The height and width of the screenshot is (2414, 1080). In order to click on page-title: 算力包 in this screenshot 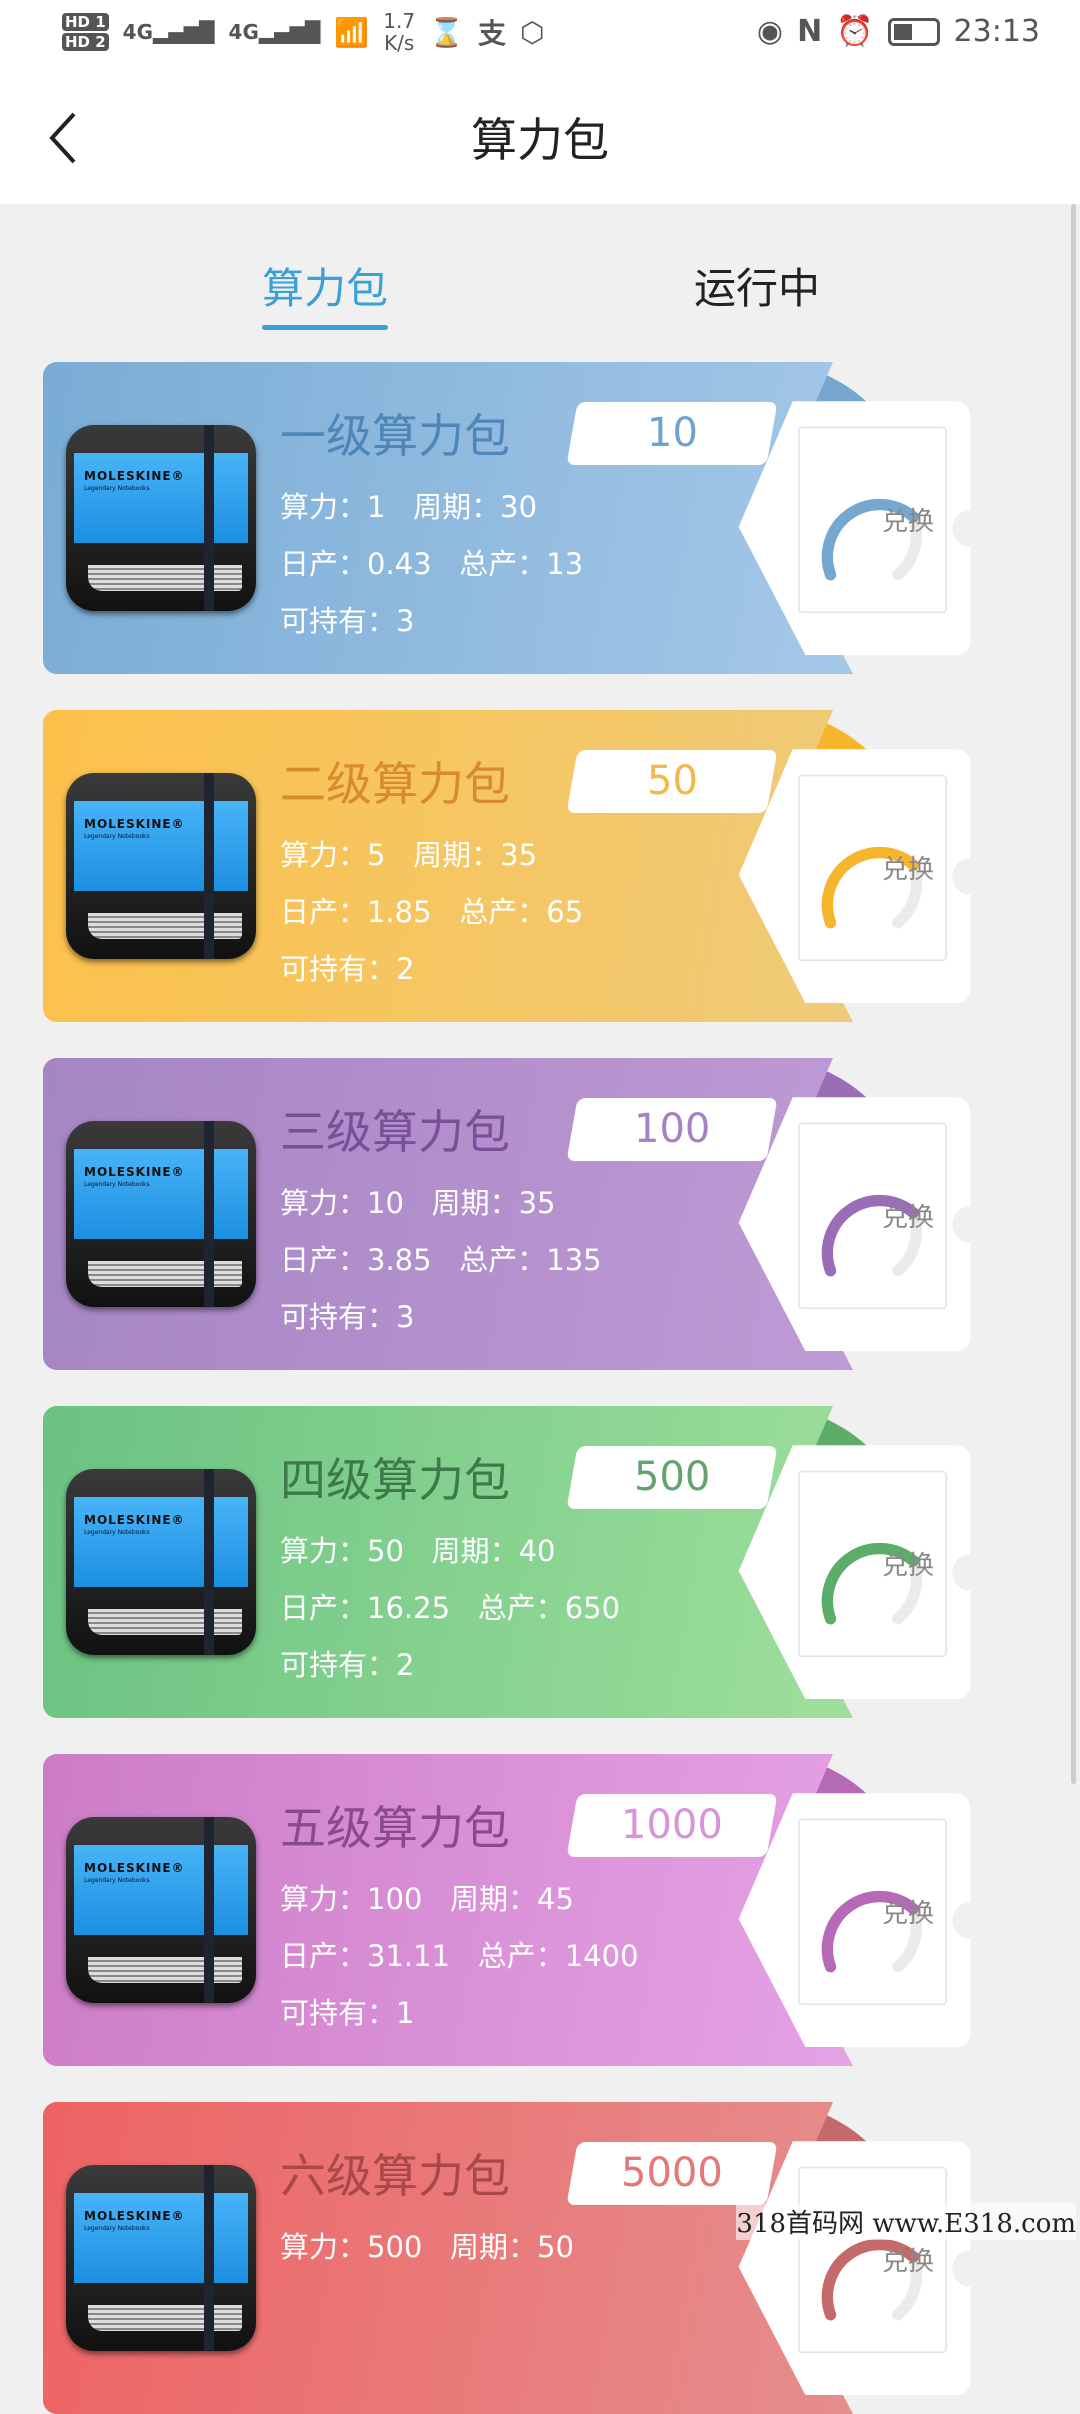, I will do `click(540, 137)`.